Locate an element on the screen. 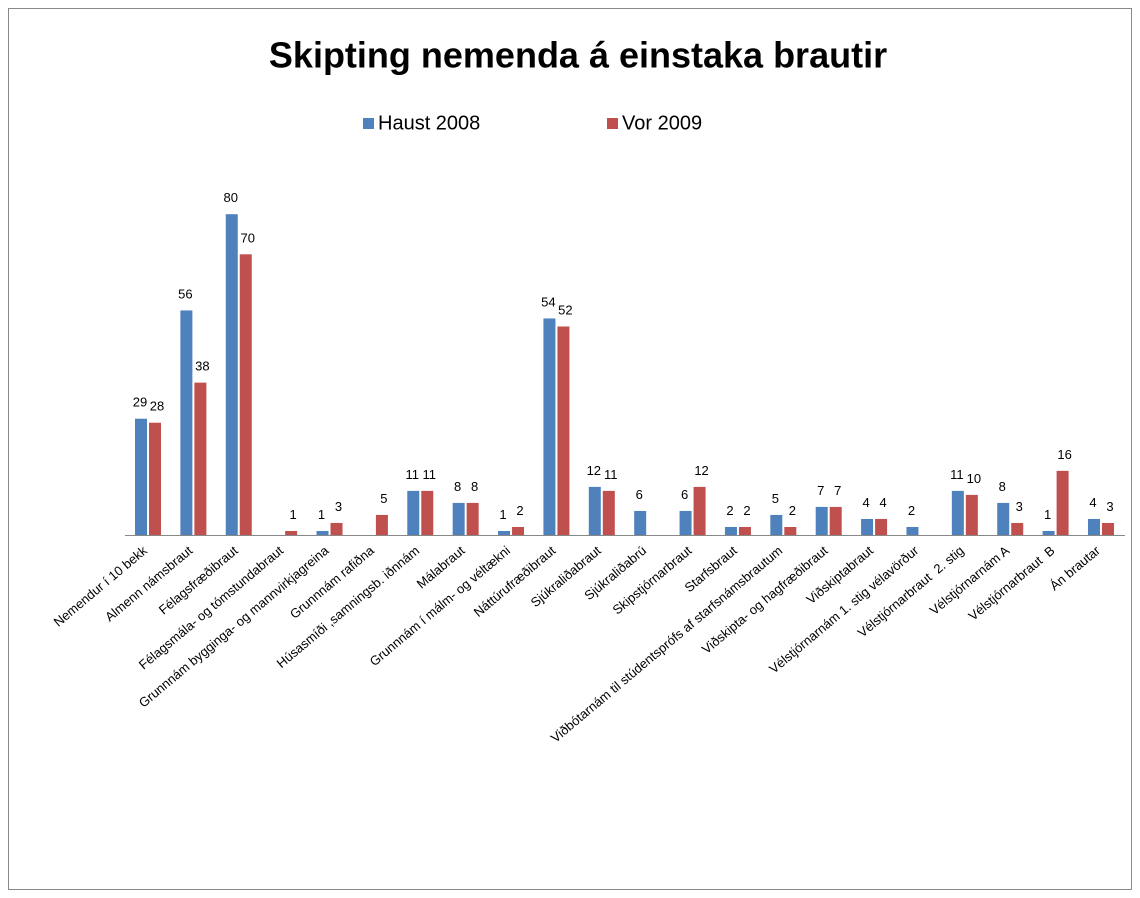  chart-title: Skipting nemenda á einstaka brautir is located at coordinates (578, 55).